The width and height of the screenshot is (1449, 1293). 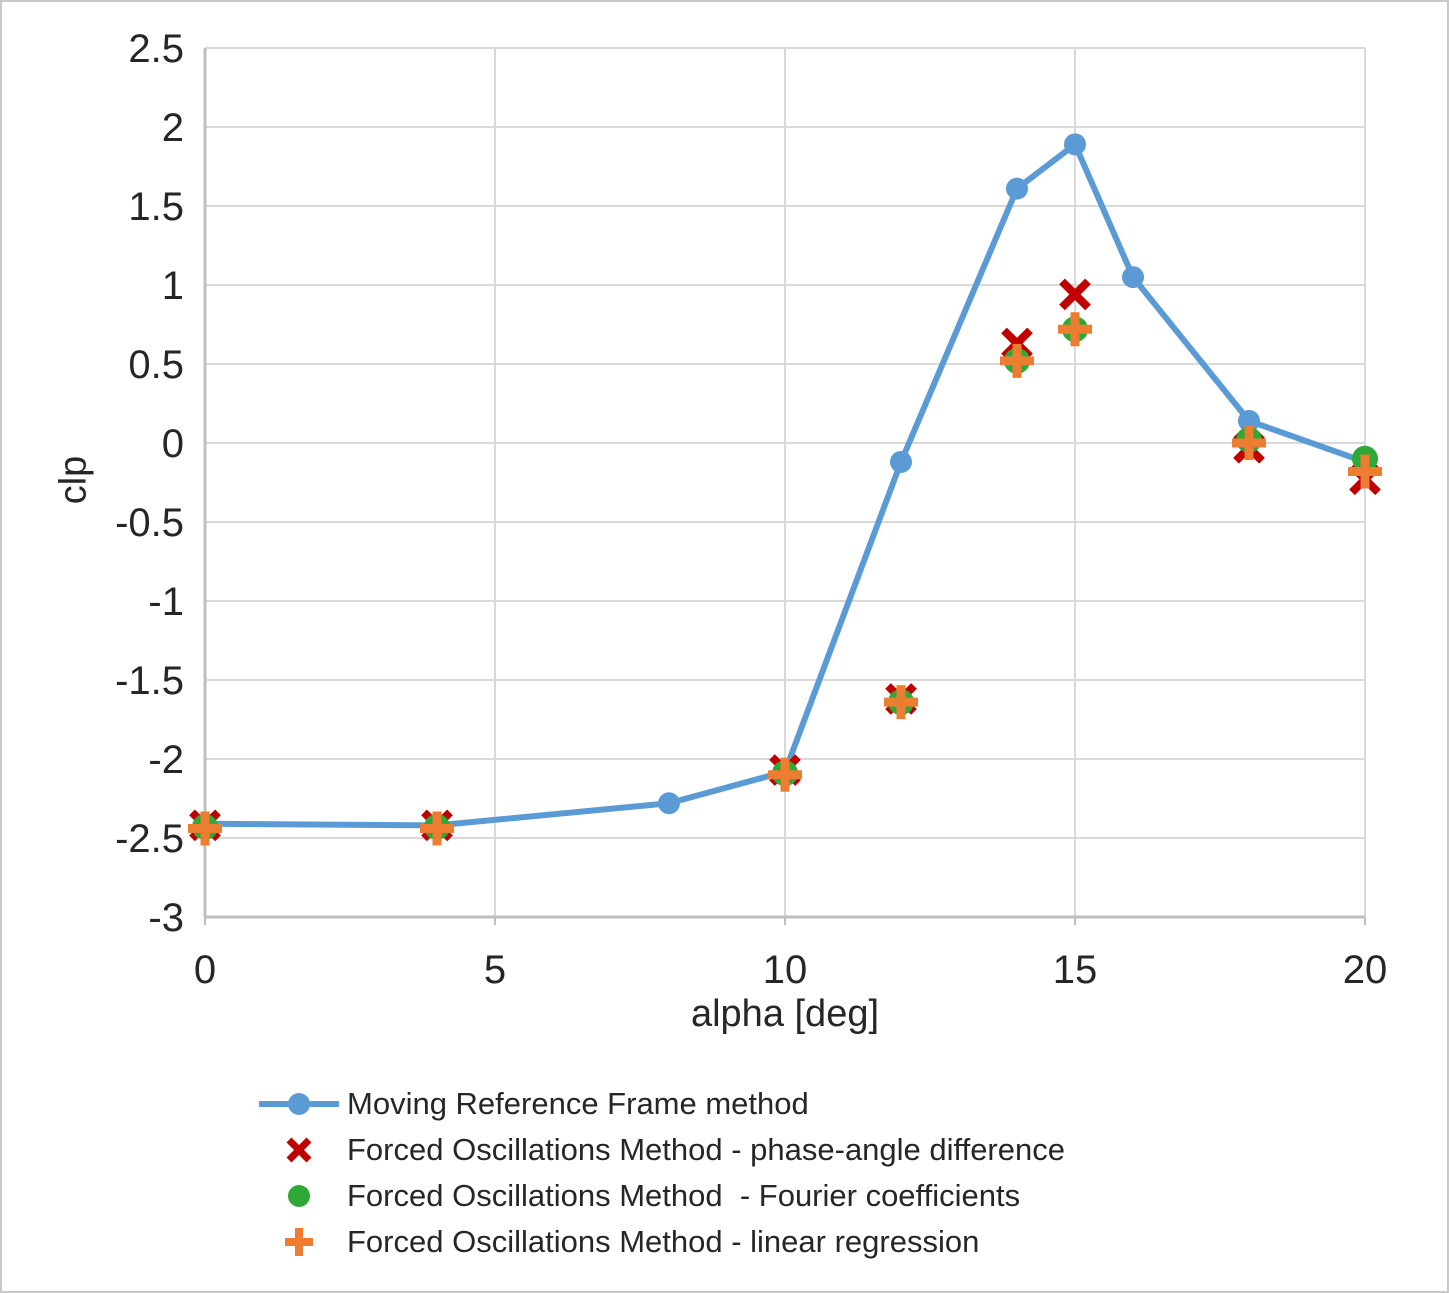 What do you see at coordinates (156, 49) in the screenshot?
I see `y-tick-label: 2.5` at bounding box center [156, 49].